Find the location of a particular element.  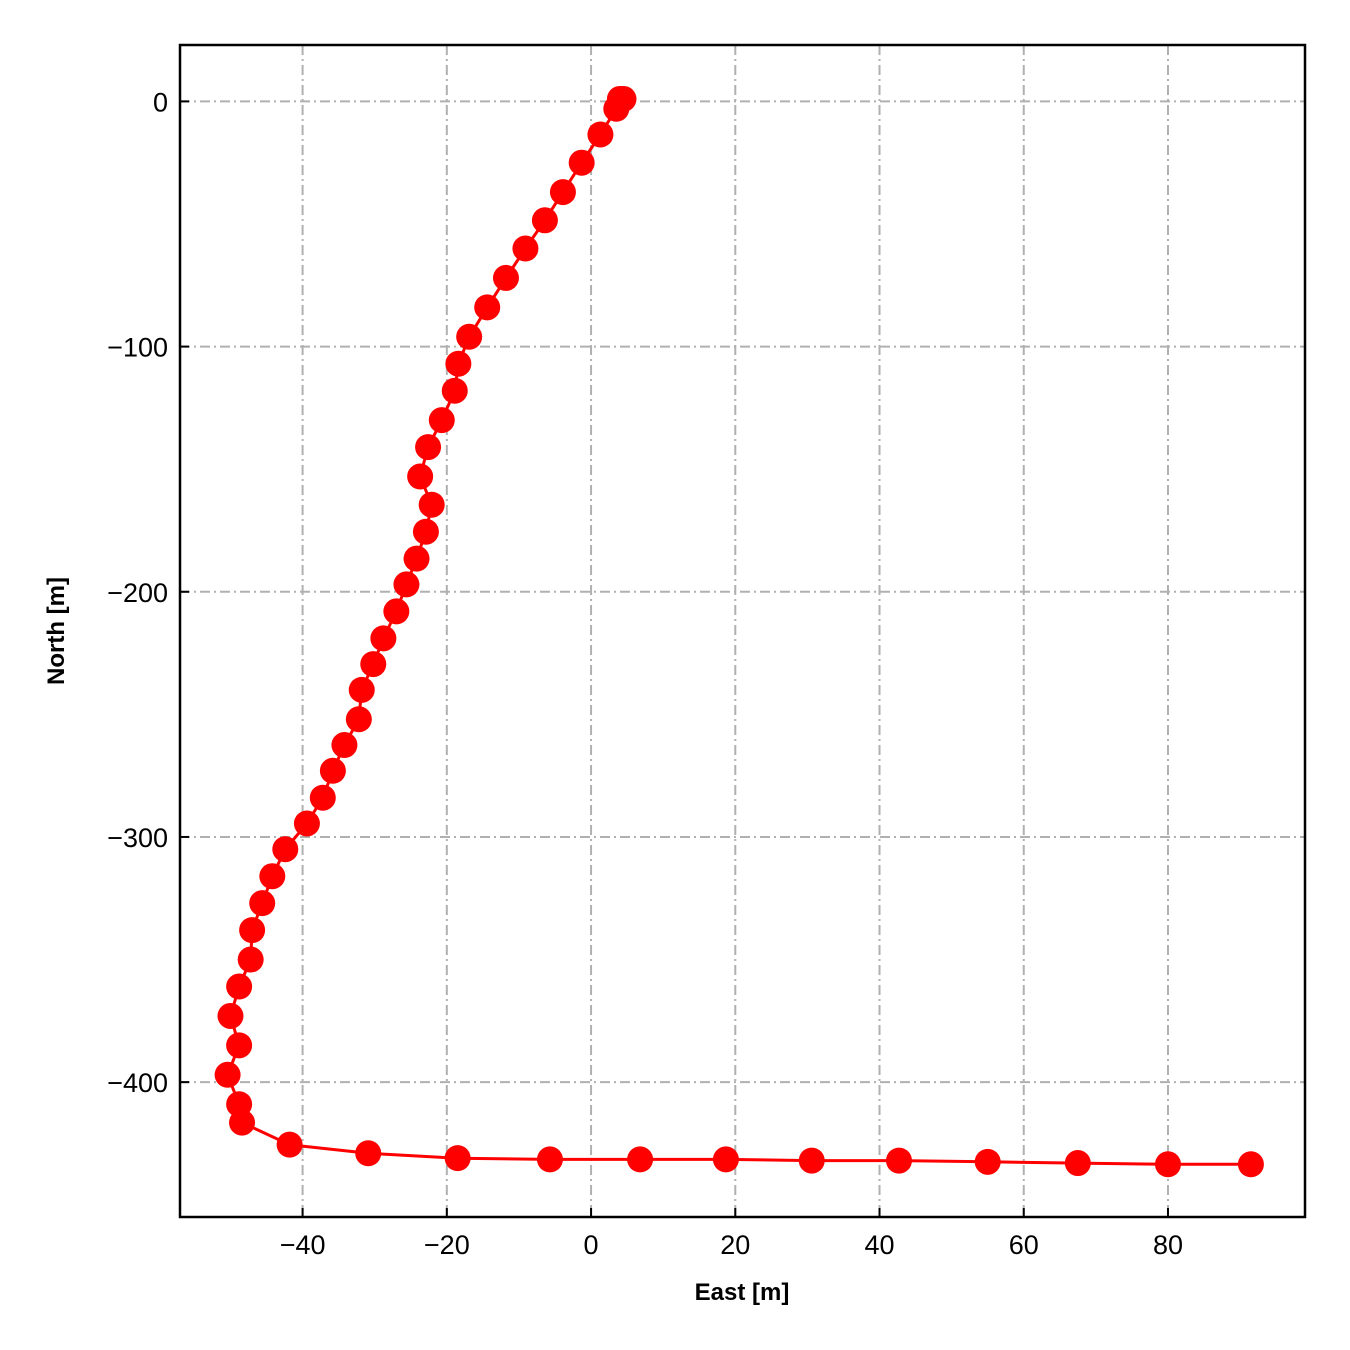

y-tick-label: 0 is located at coordinates (160, 102).